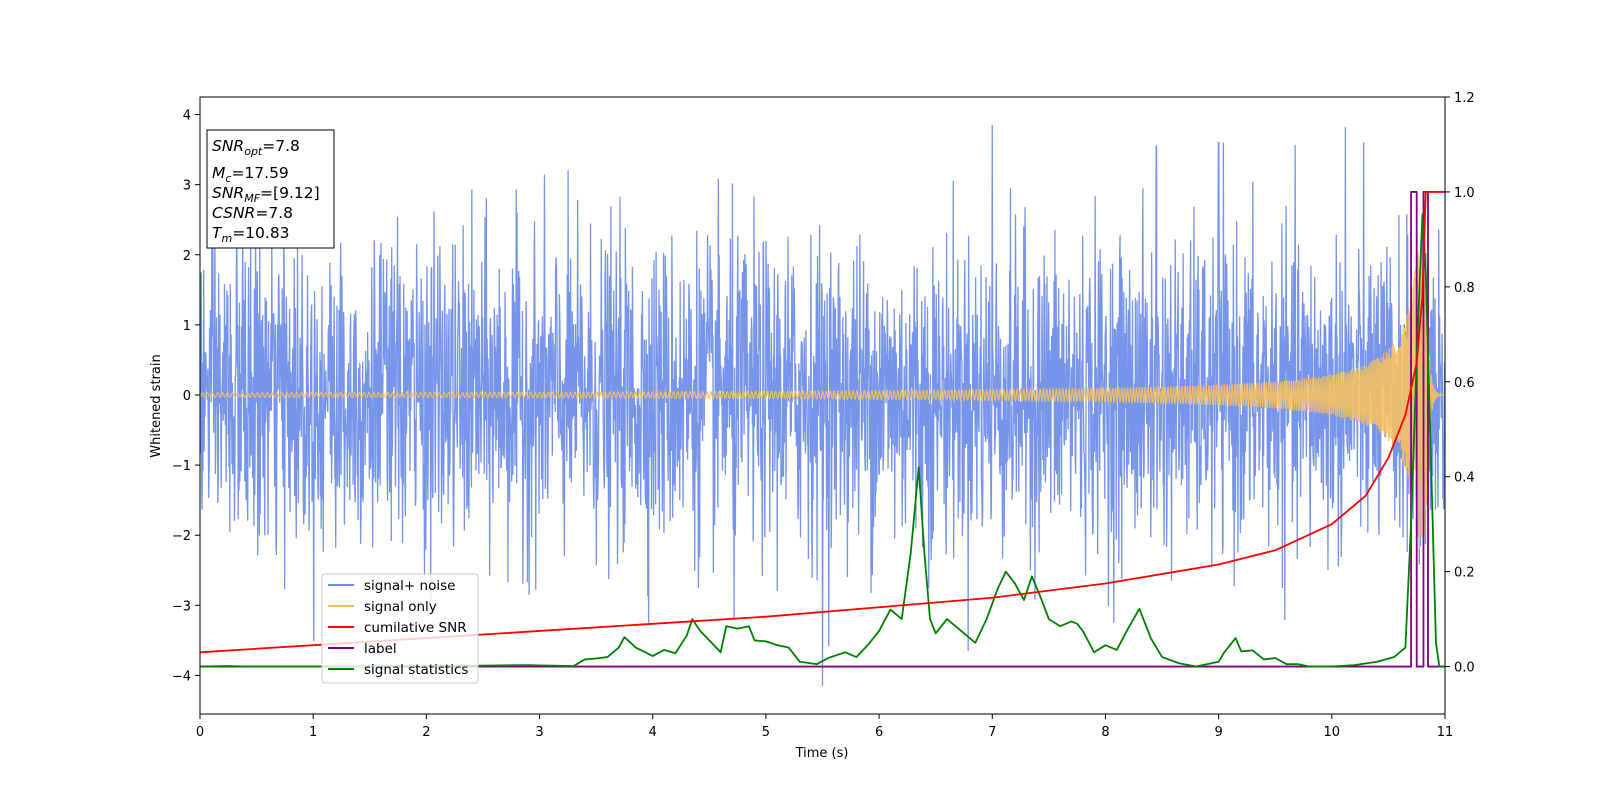 This screenshot has height=800, width=1600. I want to click on x-tick-label: 5, so click(766, 732).